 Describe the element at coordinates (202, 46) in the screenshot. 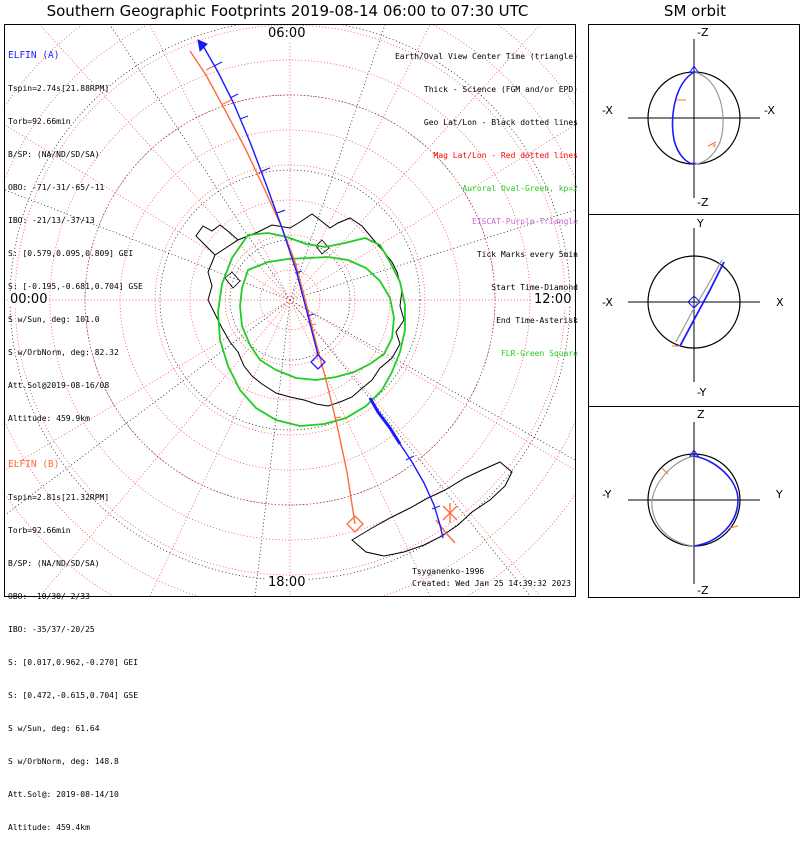

I see `elfin-a-view-triangle` at that location.